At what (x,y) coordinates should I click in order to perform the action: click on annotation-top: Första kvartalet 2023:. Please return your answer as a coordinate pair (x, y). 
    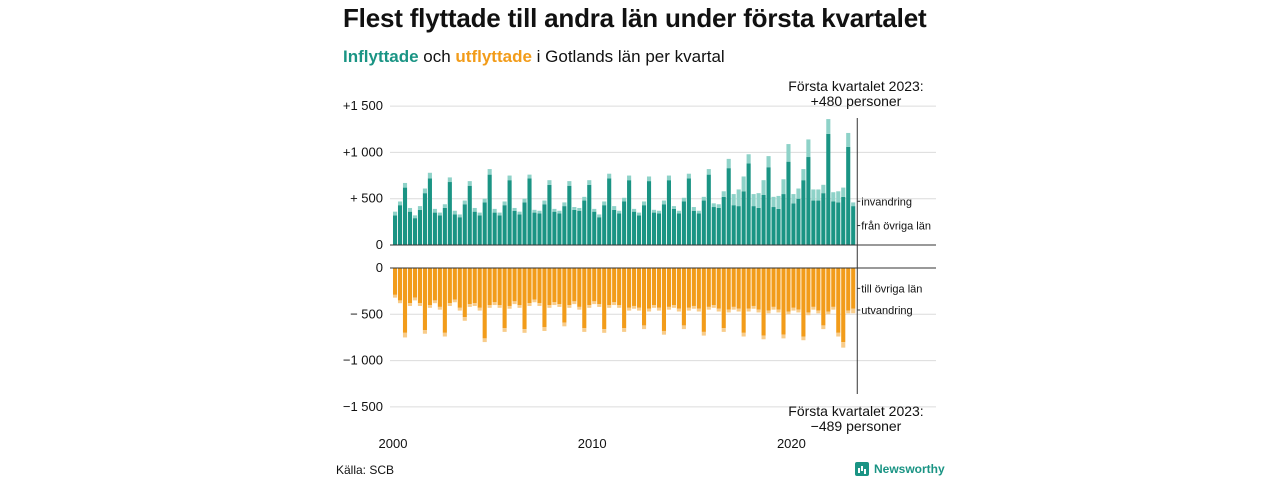
    Looking at the image, I should click on (855, 86).